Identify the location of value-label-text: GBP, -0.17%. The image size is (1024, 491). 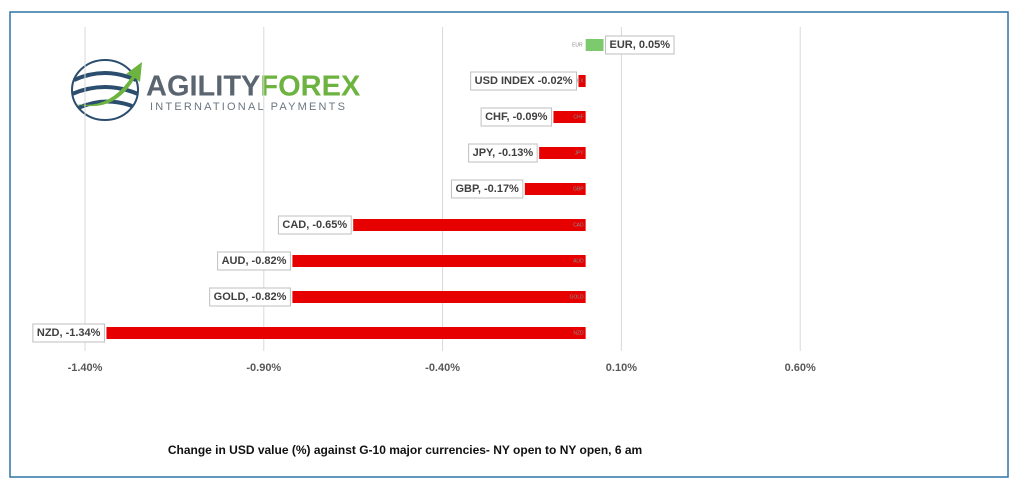
(487, 189).